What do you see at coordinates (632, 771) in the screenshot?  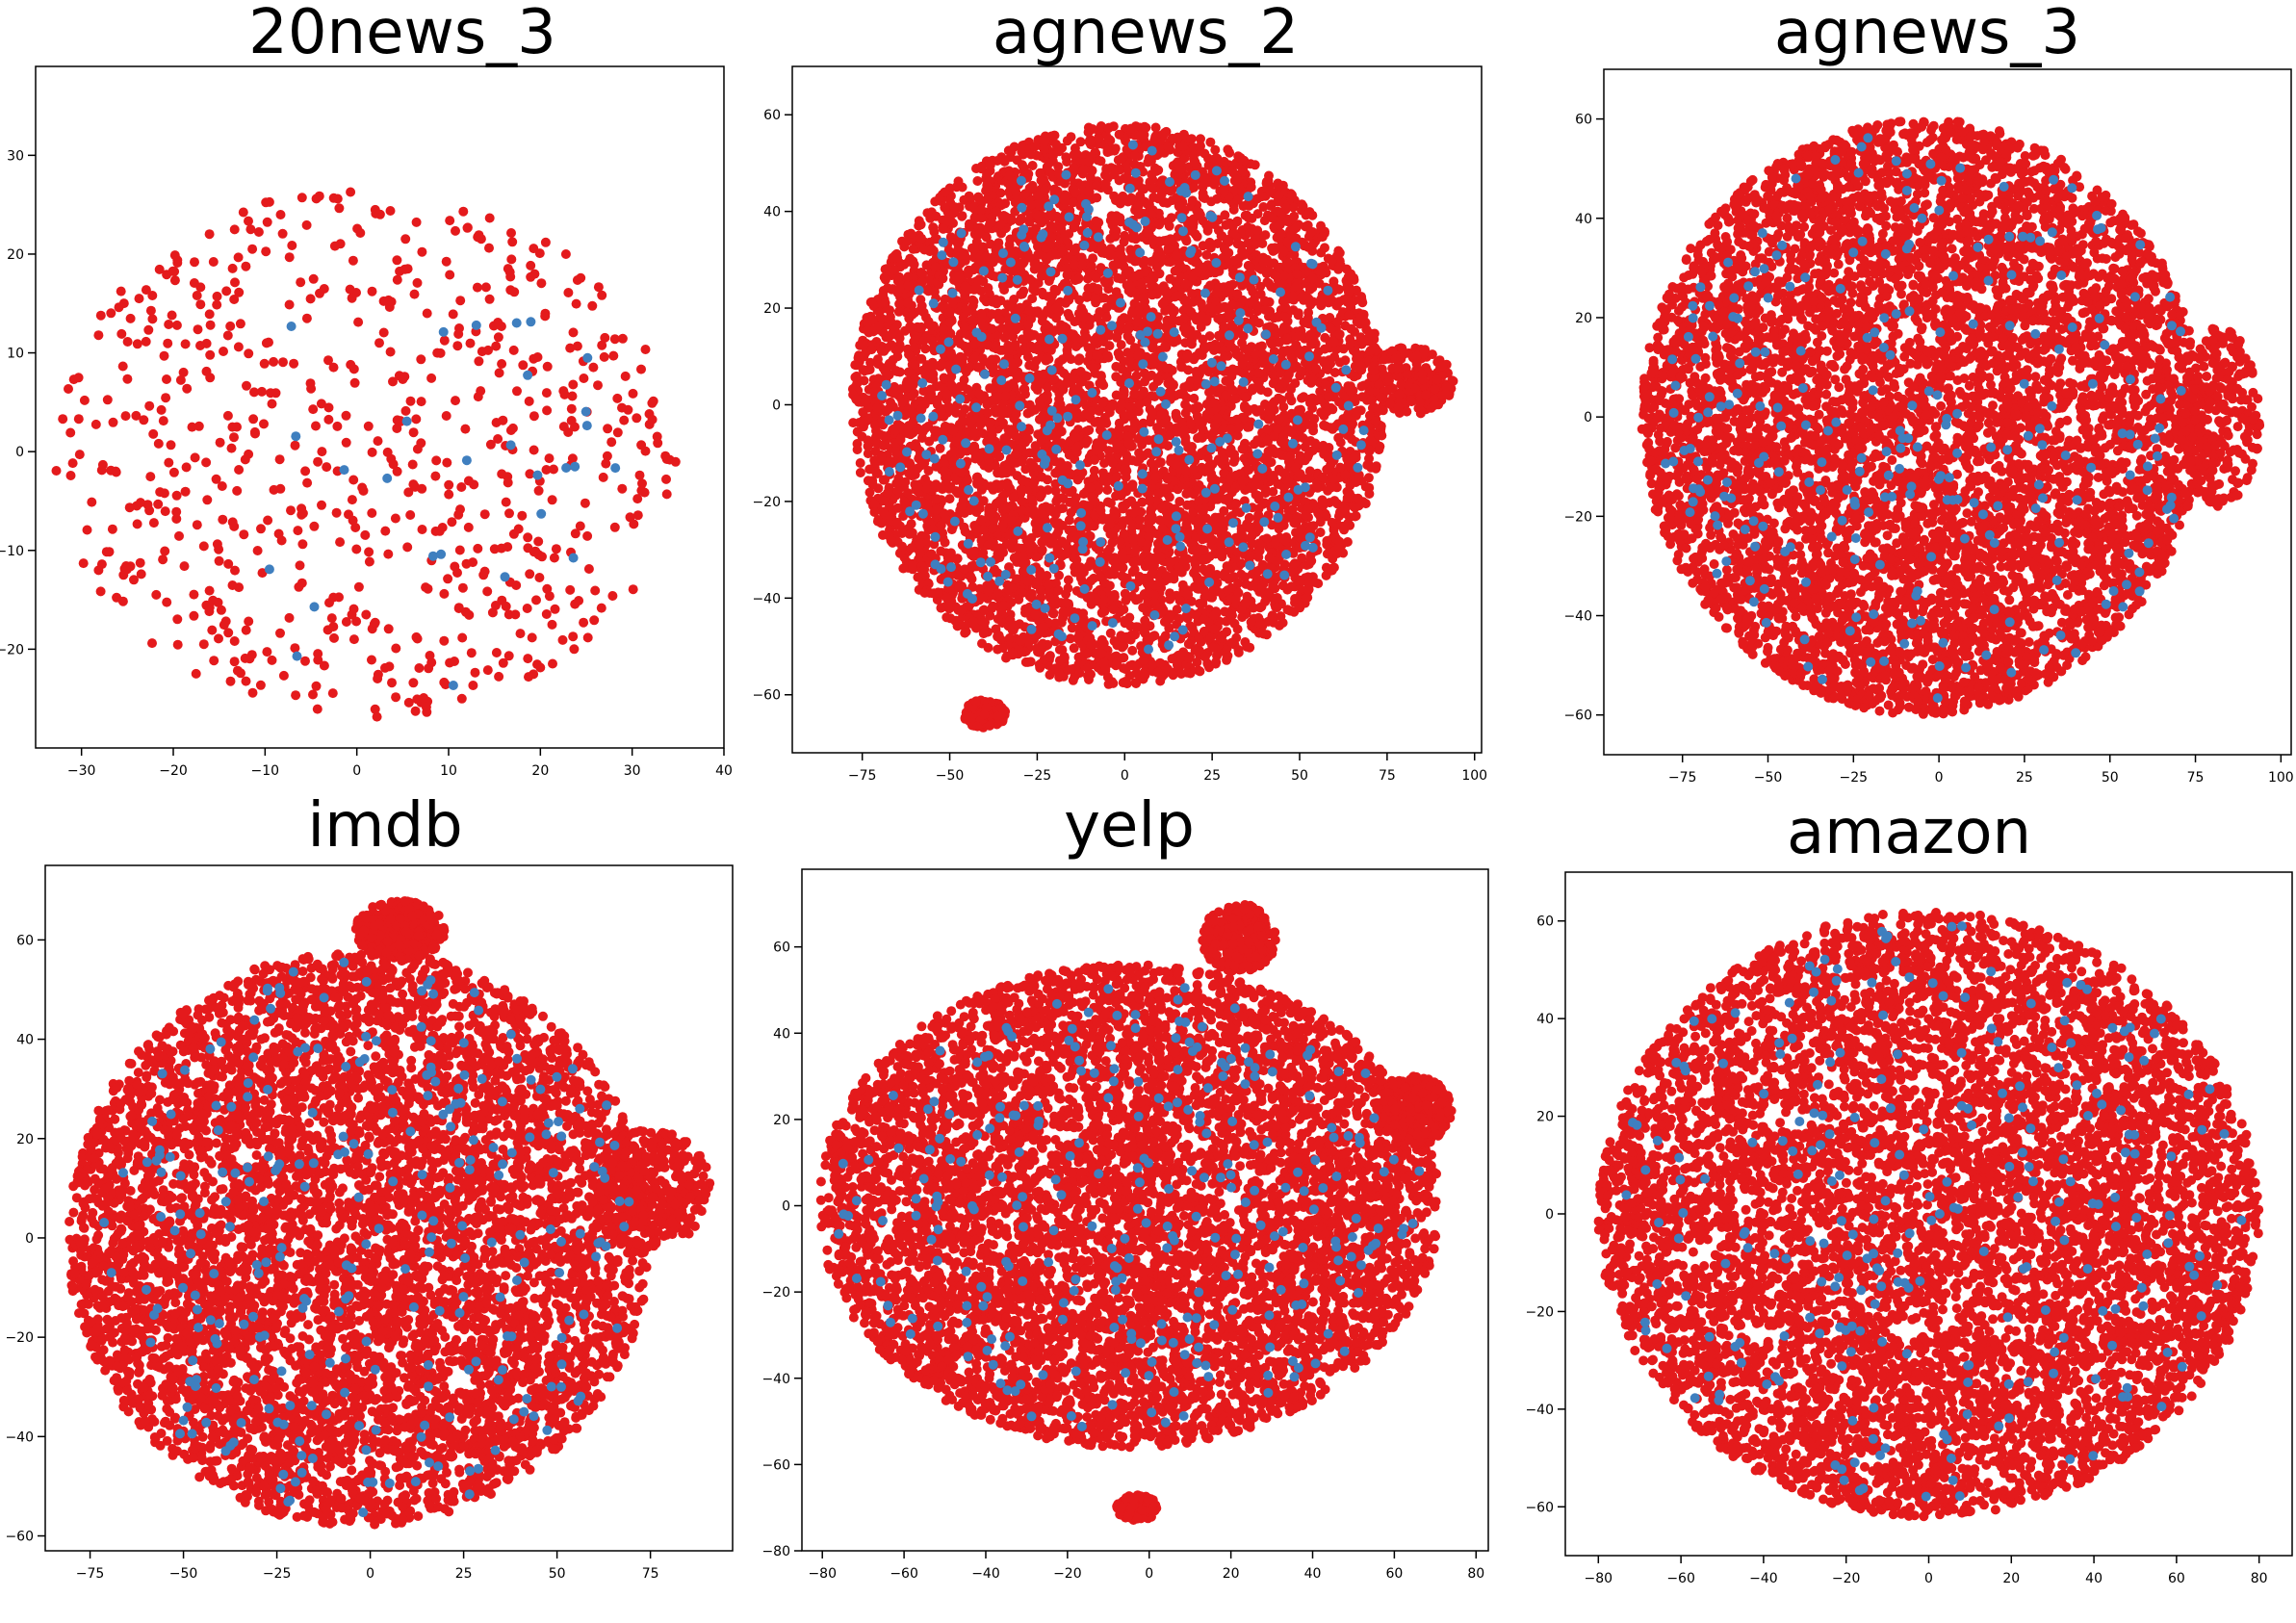 I see `x-tick-label: 30` at bounding box center [632, 771].